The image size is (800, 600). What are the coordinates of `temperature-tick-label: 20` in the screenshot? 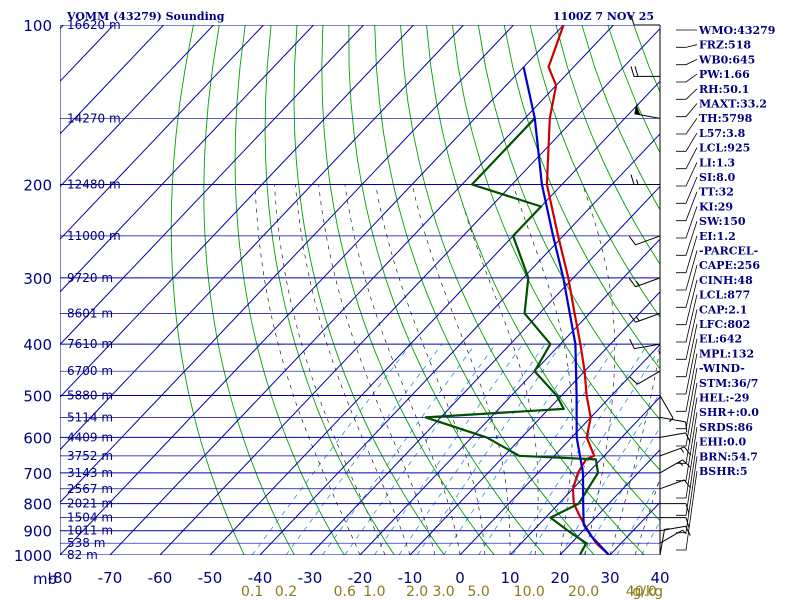 It's located at (559, 578).